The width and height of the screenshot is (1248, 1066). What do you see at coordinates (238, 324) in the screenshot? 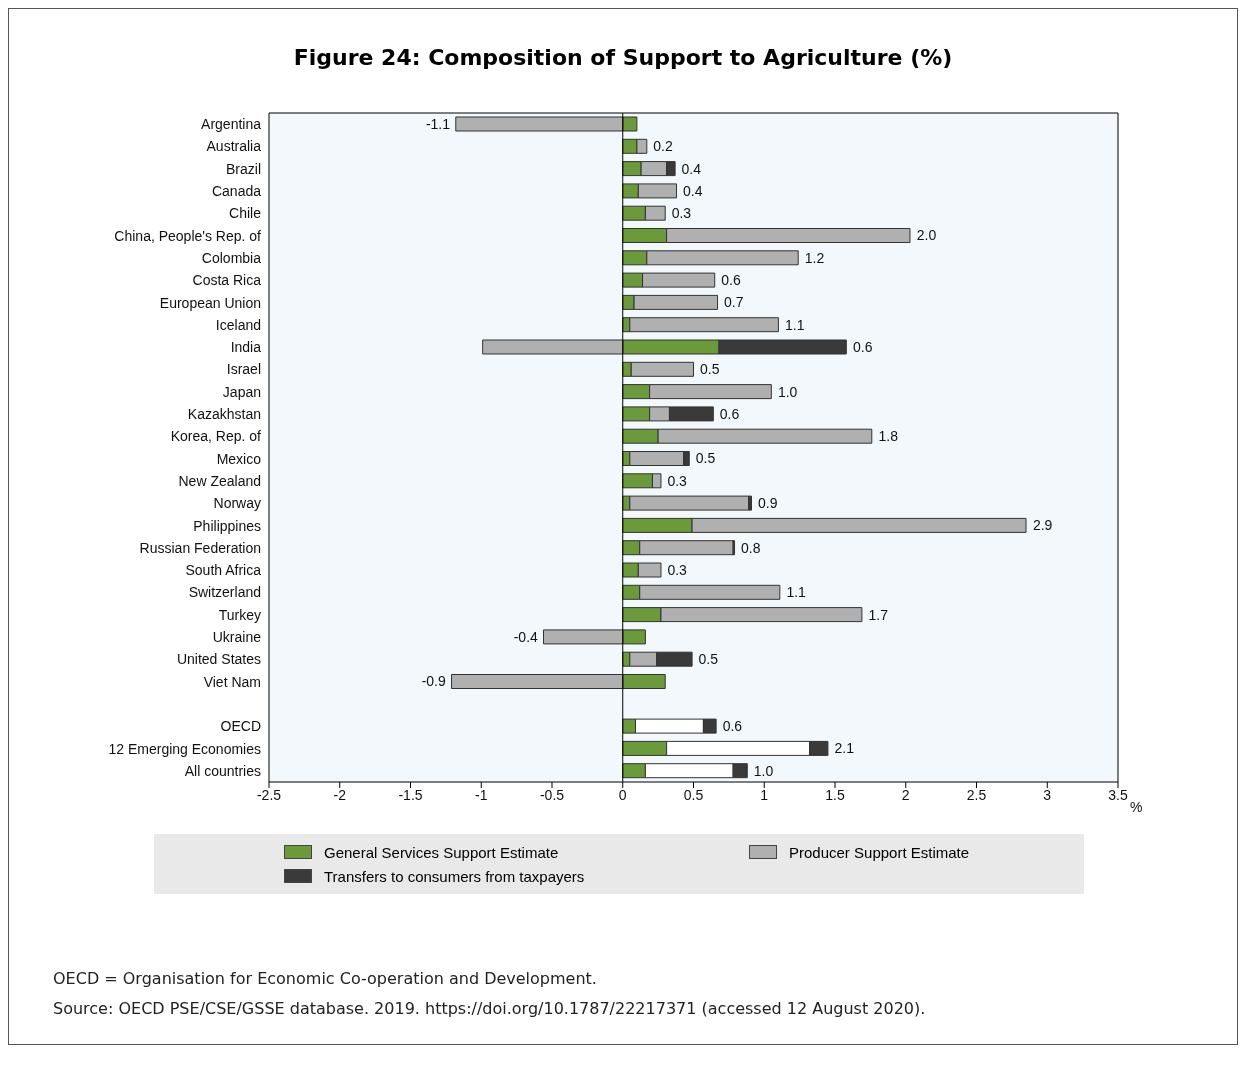
I see `y-tick-label: Iceland` at bounding box center [238, 324].